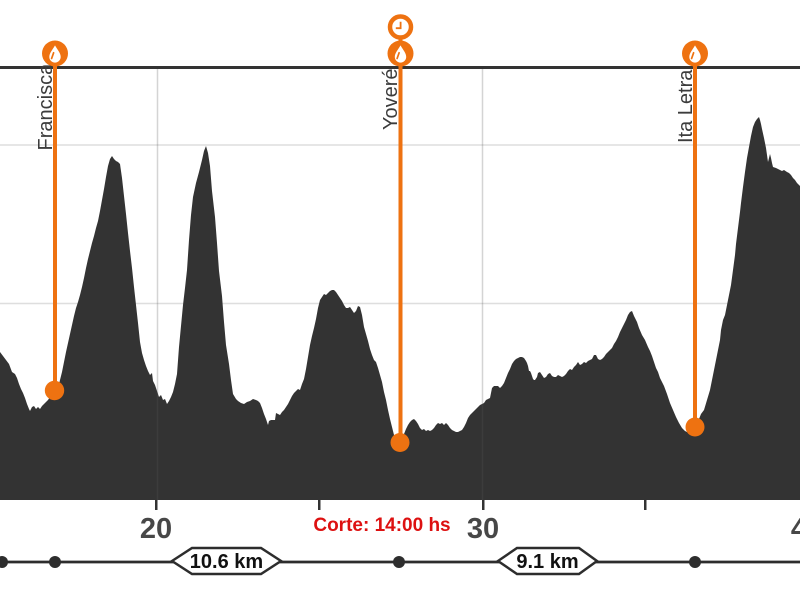  What do you see at coordinates (483, 529) in the screenshot?
I see `svg-text: 30` at bounding box center [483, 529].